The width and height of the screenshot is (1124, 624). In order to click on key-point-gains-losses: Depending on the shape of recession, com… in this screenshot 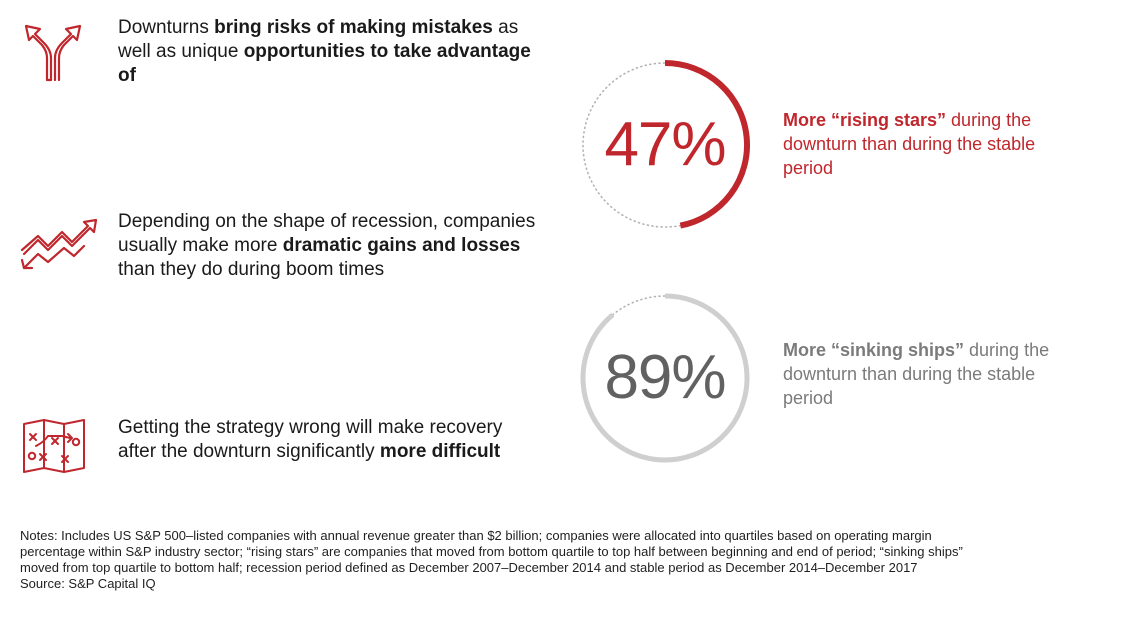, I will do `click(278, 260)`.